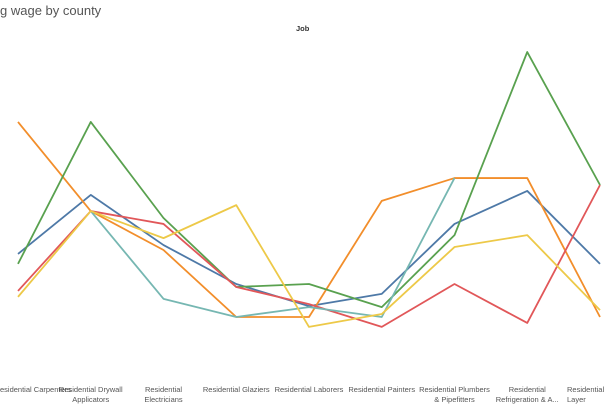 Image resolution: width=606 pixels, height=404 pixels. Describe the element at coordinates (454, 394) in the screenshot. I see `x-tick-label: Residential Plumbers & Pipefitters` at that location.